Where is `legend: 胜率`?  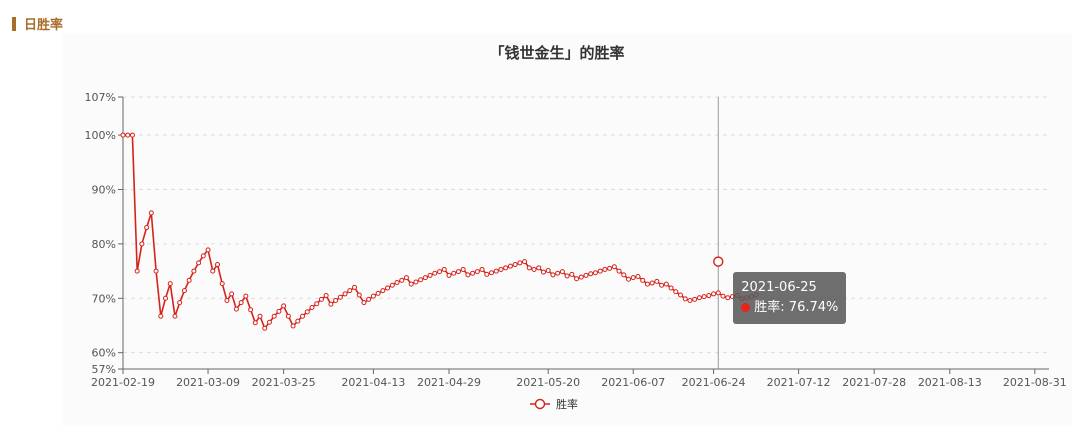 legend: 胜率 is located at coordinates (554, 404).